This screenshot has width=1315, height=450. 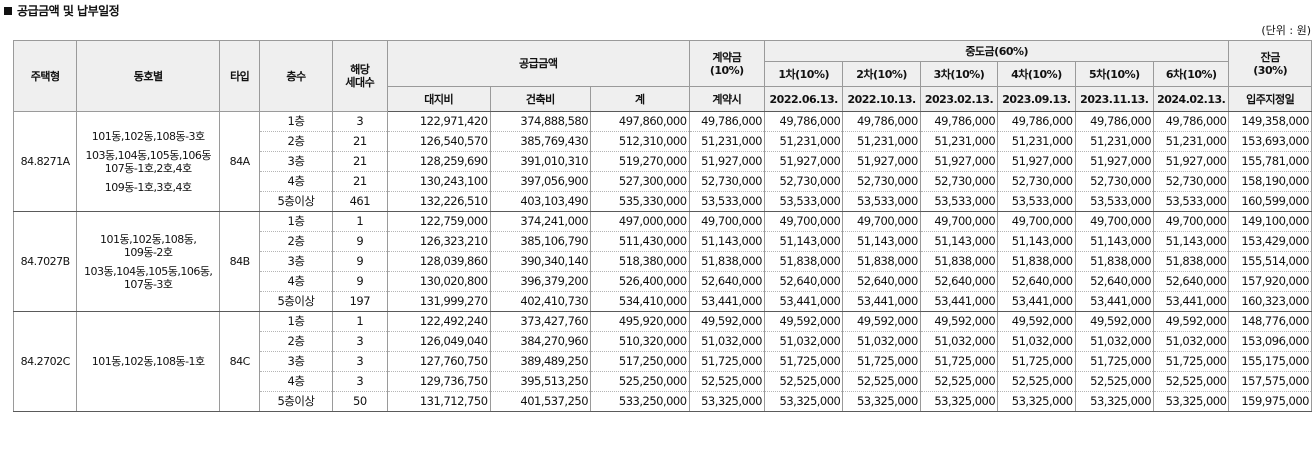 I want to click on contract-cell: 53,533,000, so click(x=726, y=201).